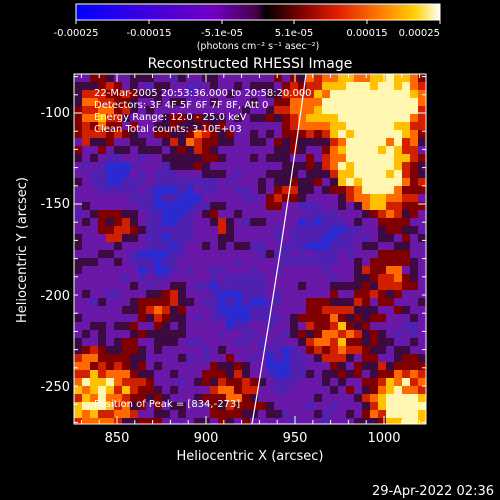 The height and width of the screenshot is (500, 500). Describe the element at coordinates (181, 105) in the screenshot. I see `annotation-detectors: Detectors: 3F 4F 5F 6F 7F 8F, Att 0` at that location.